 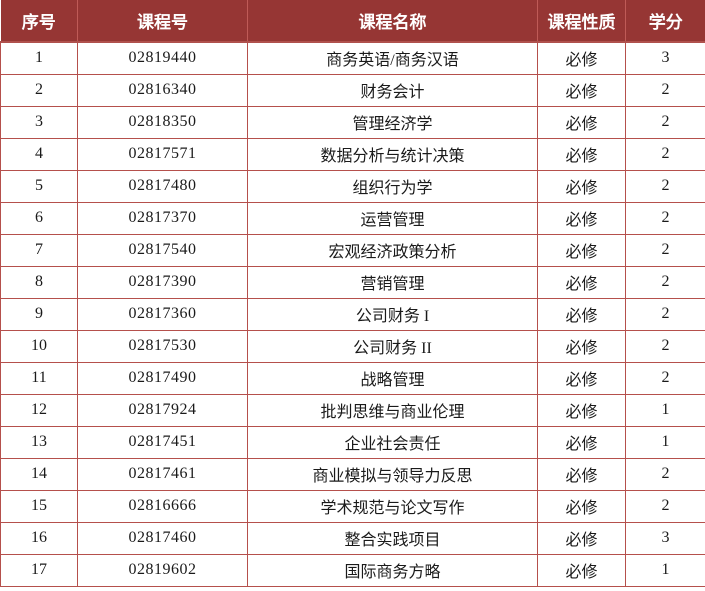 I want to click on table-row: 9 02817360 公司财务 I 必修 2, so click(x=352, y=314).